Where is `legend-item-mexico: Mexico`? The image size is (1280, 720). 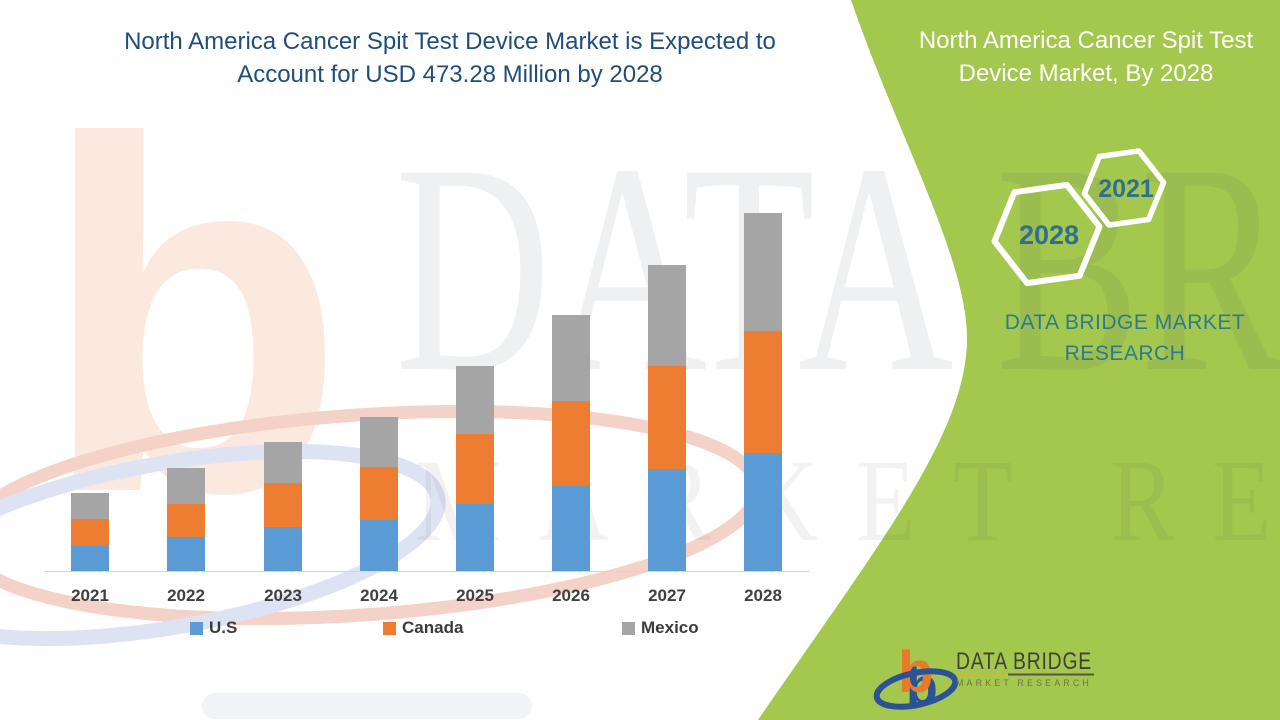
legend-item-mexico: Mexico is located at coordinates (660, 628).